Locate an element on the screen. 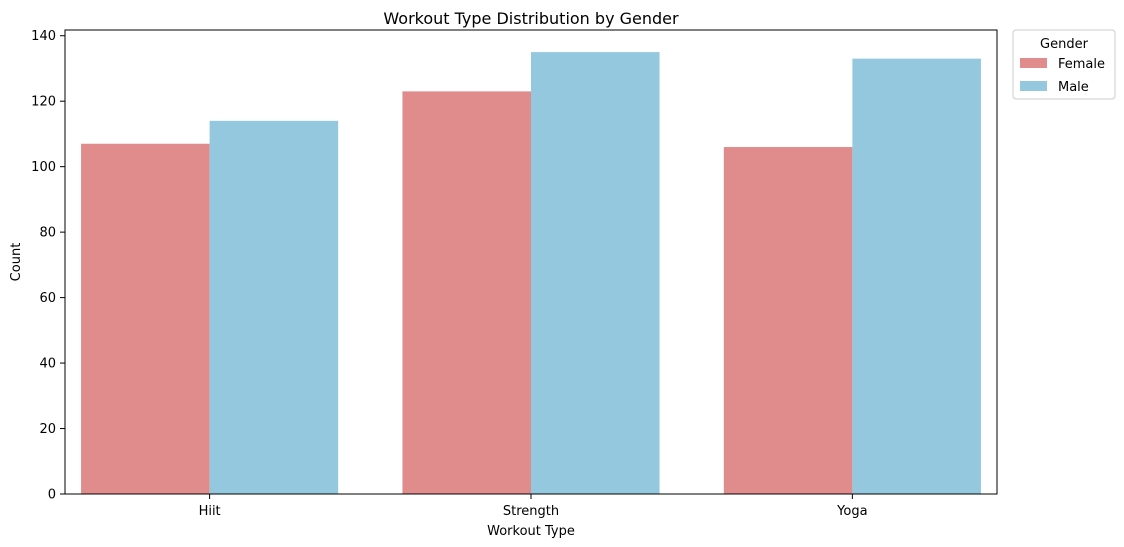  y-axis-label: Count is located at coordinates (16, 262).